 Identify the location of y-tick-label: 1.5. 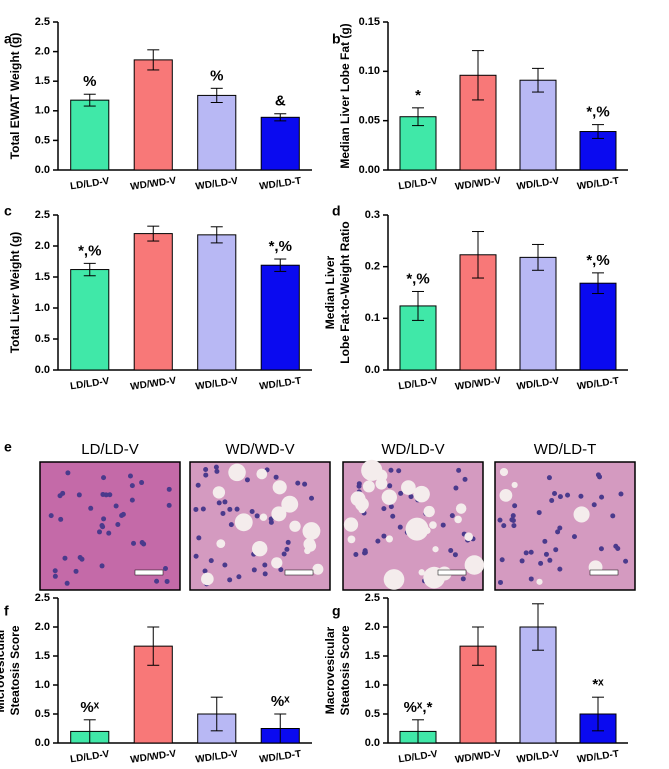
(42, 656).